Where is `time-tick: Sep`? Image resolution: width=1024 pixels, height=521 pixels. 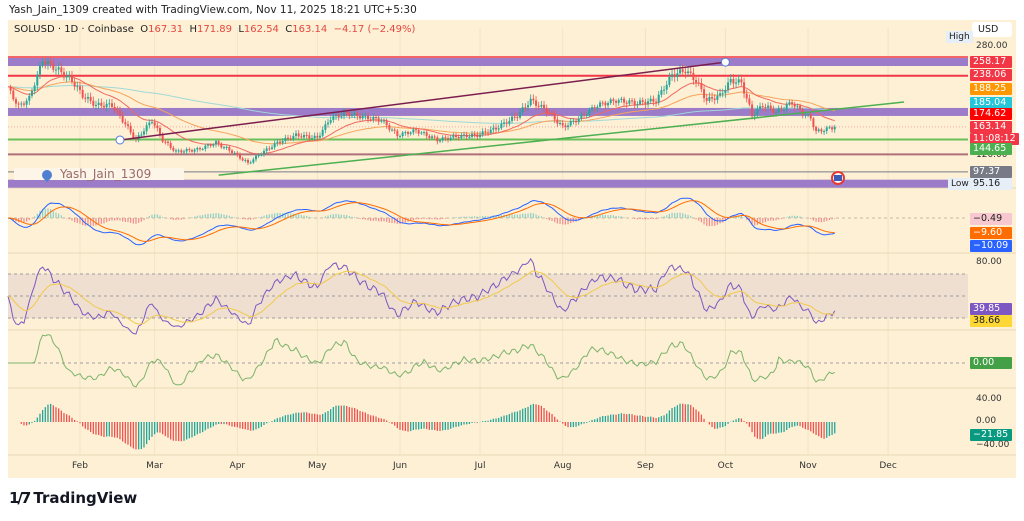
time-tick: Sep is located at coordinates (645, 466).